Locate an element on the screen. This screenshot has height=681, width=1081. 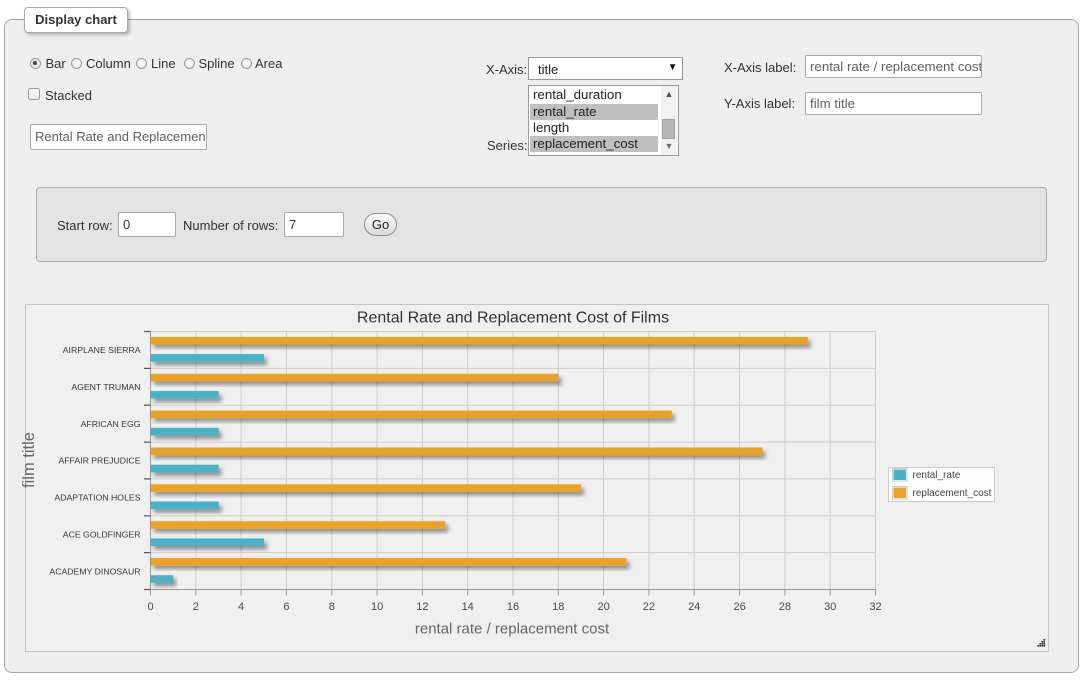
svg-text: 32 is located at coordinates (875, 607).